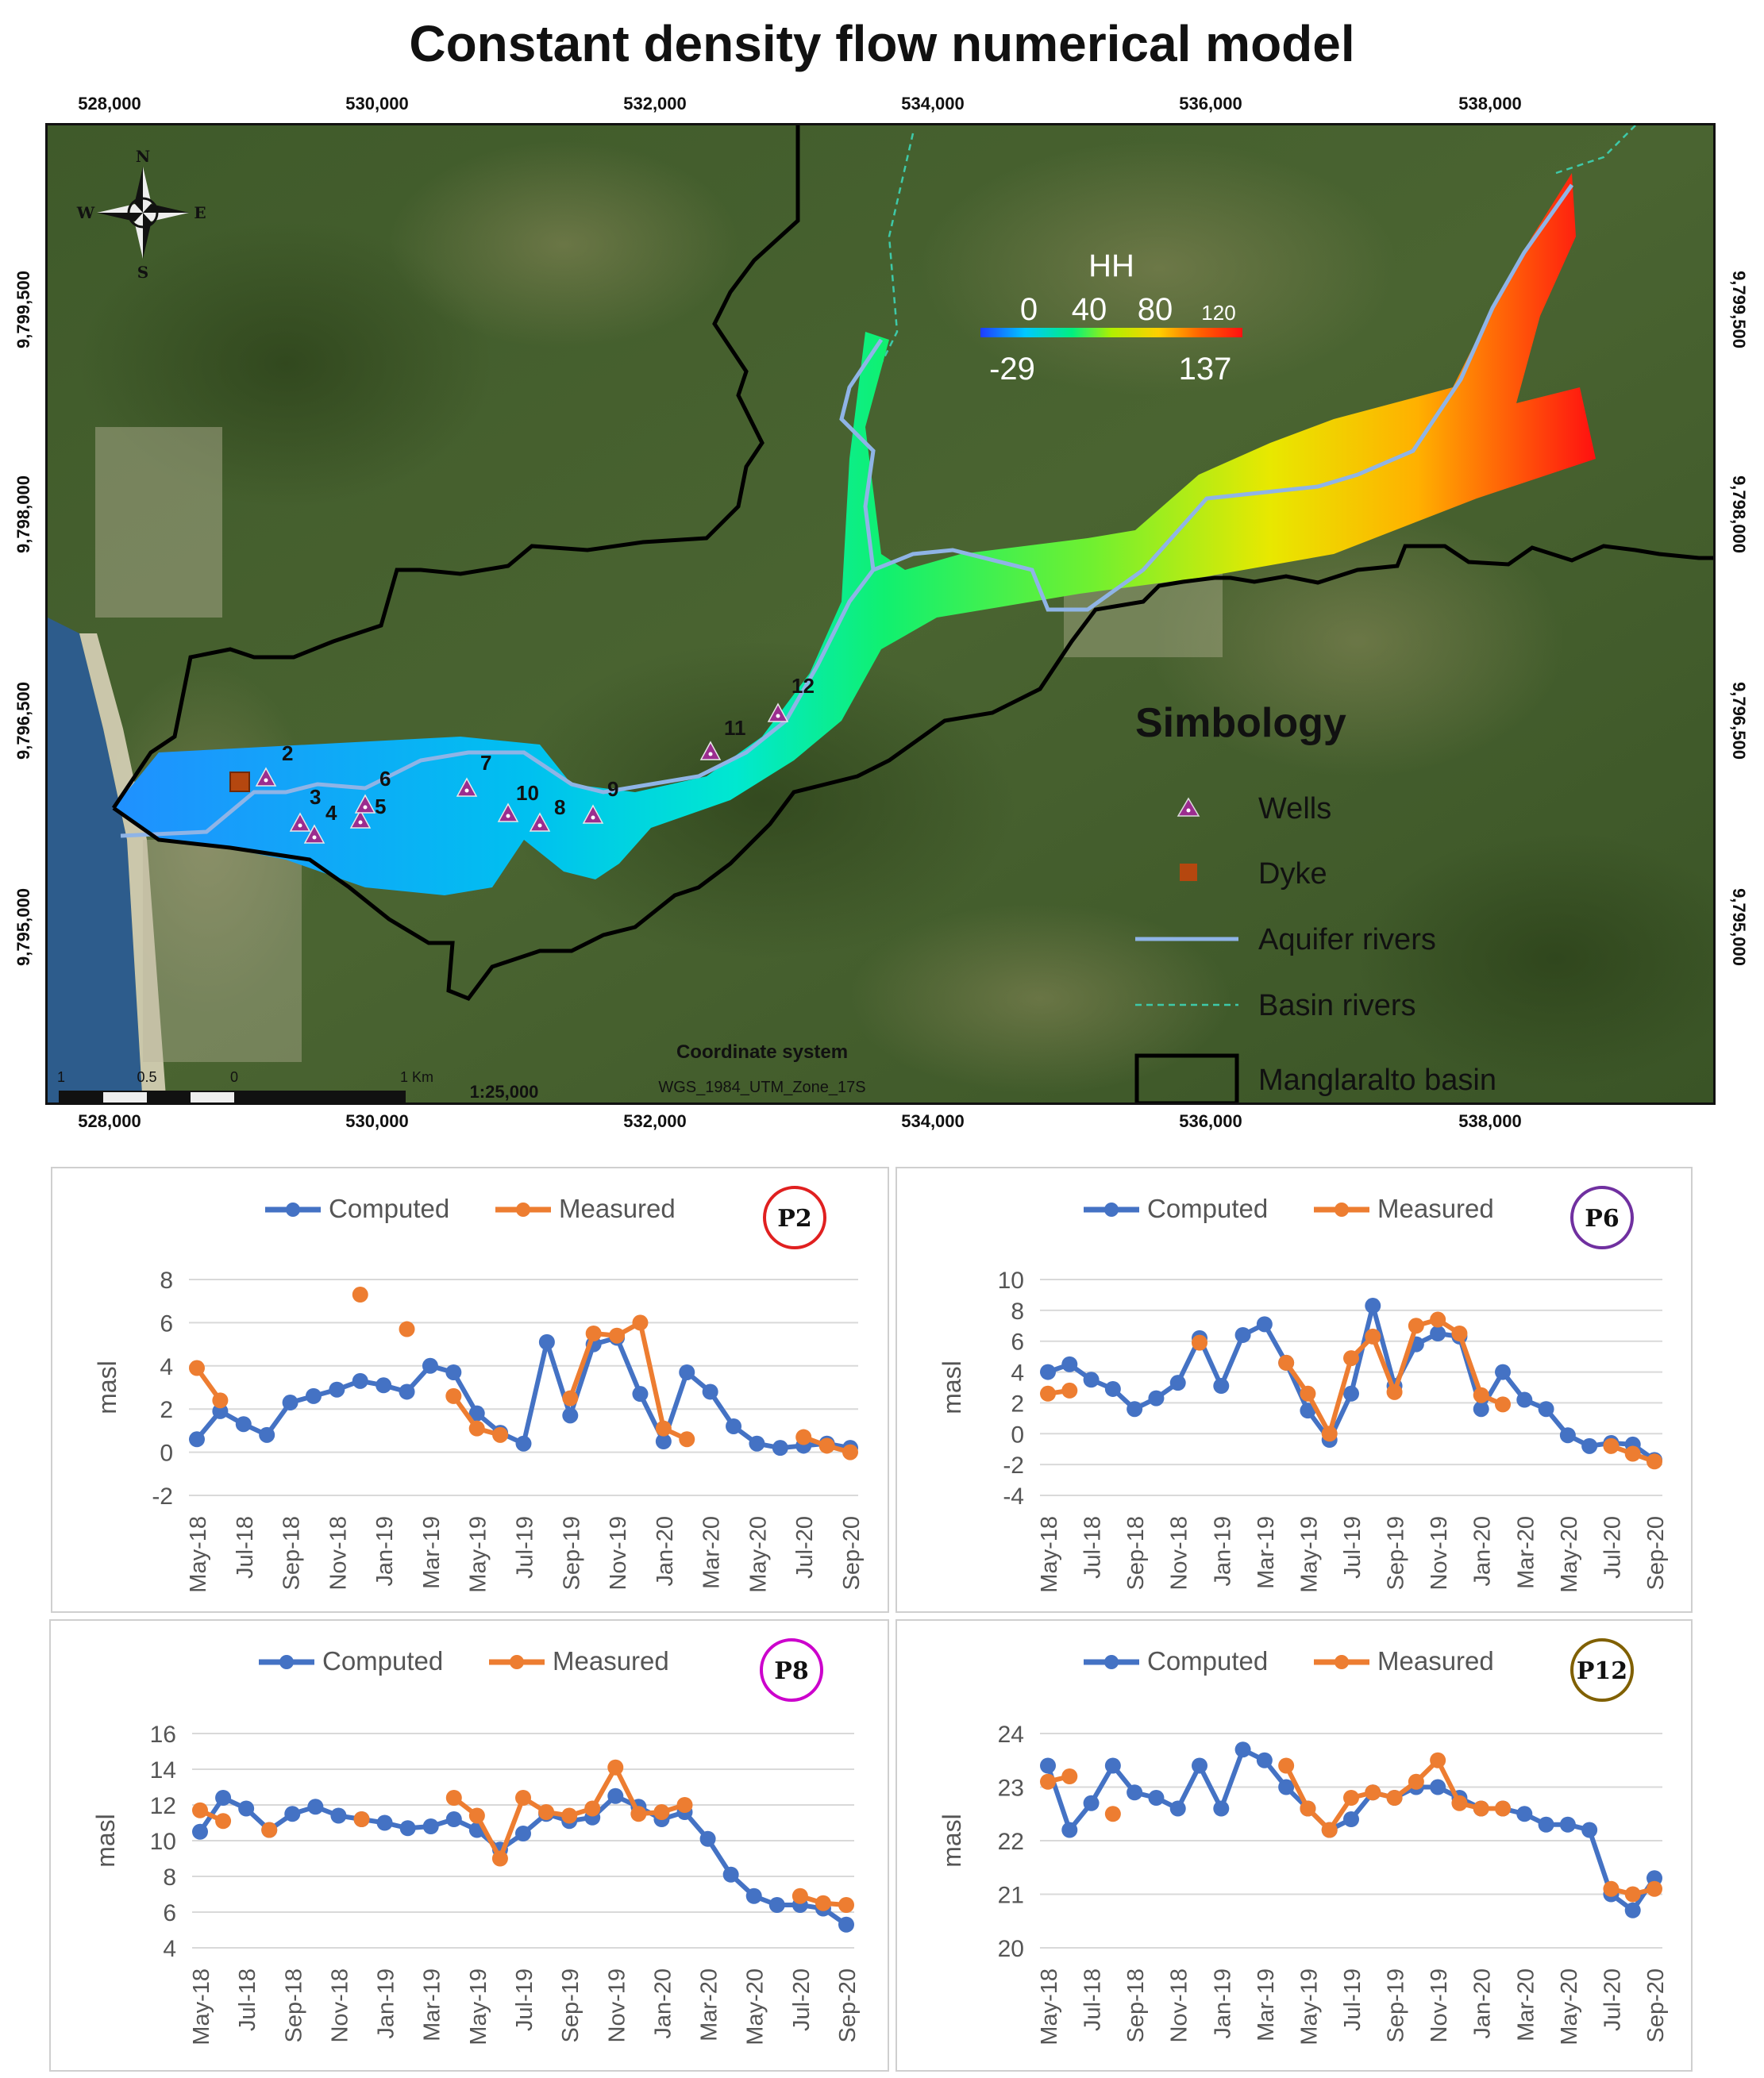 Image resolution: width=1764 pixels, height=2078 pixels. I want to click on well-marker: 10, so click(518, 801).